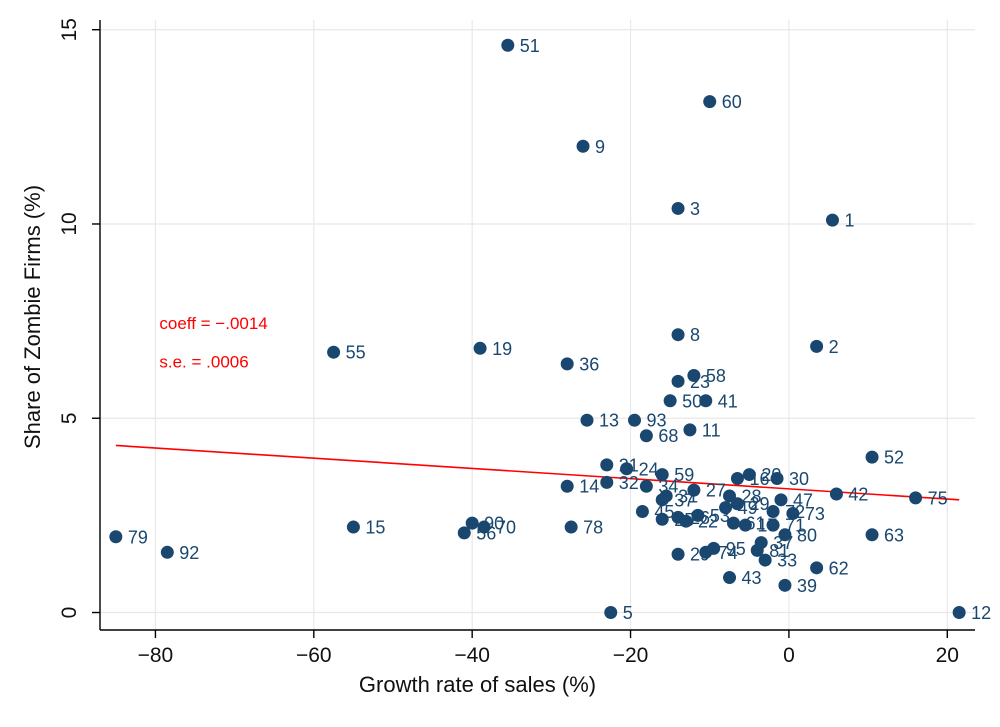 The height and width of the screenshot is (727, 1000). I want to click on point-label: 80, so click(807, 535).